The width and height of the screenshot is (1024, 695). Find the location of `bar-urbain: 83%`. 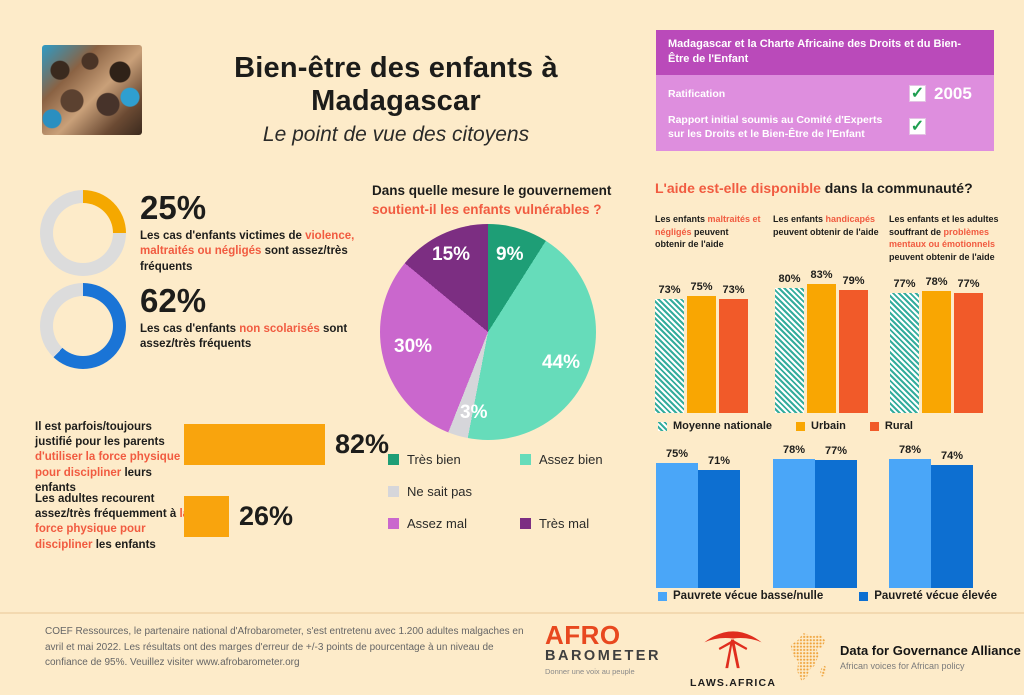

bar-urbain: 83% is located at coordinates (821, 341).